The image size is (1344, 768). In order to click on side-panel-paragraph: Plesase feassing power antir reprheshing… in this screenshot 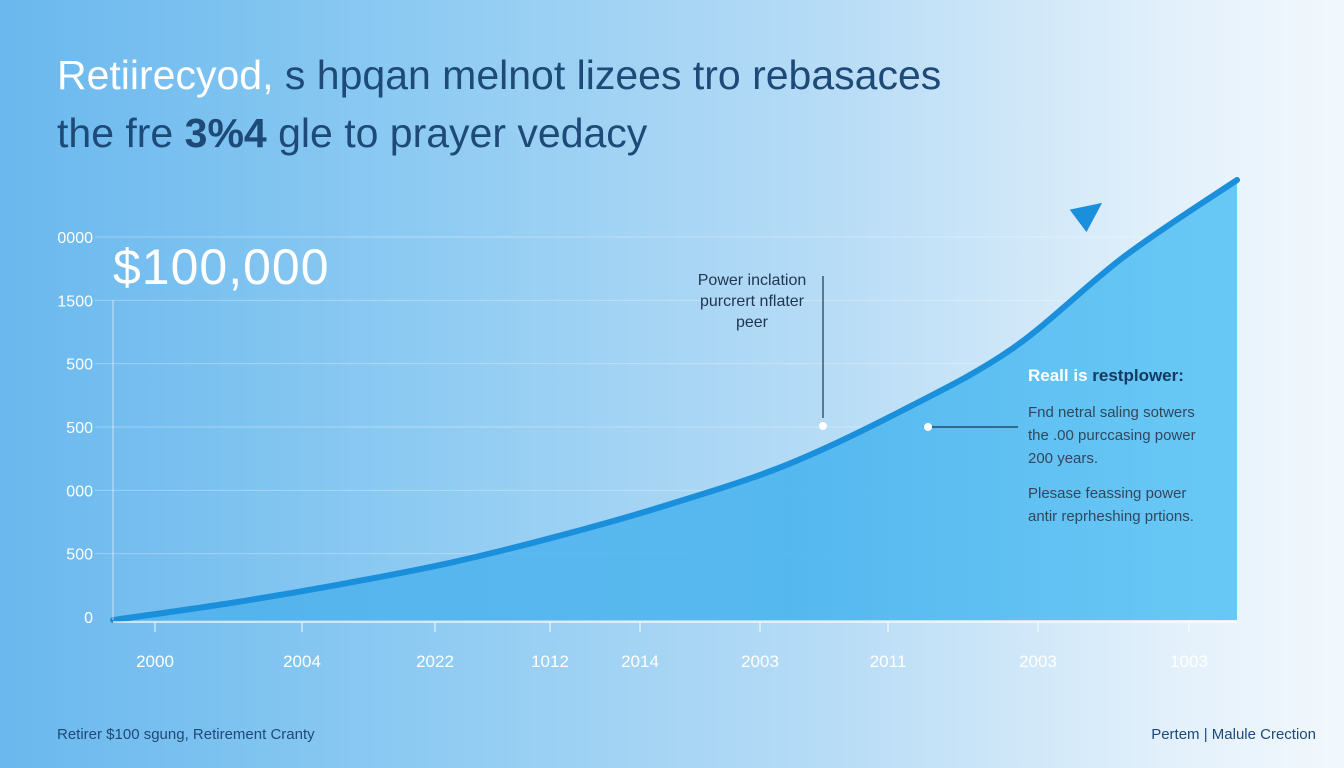, I will do `click(1111, 505)`.